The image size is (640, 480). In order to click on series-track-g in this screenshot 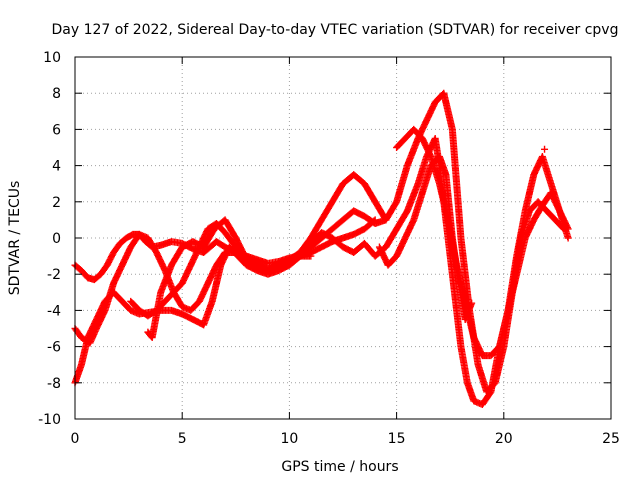, I will do `click(482, 242)`.